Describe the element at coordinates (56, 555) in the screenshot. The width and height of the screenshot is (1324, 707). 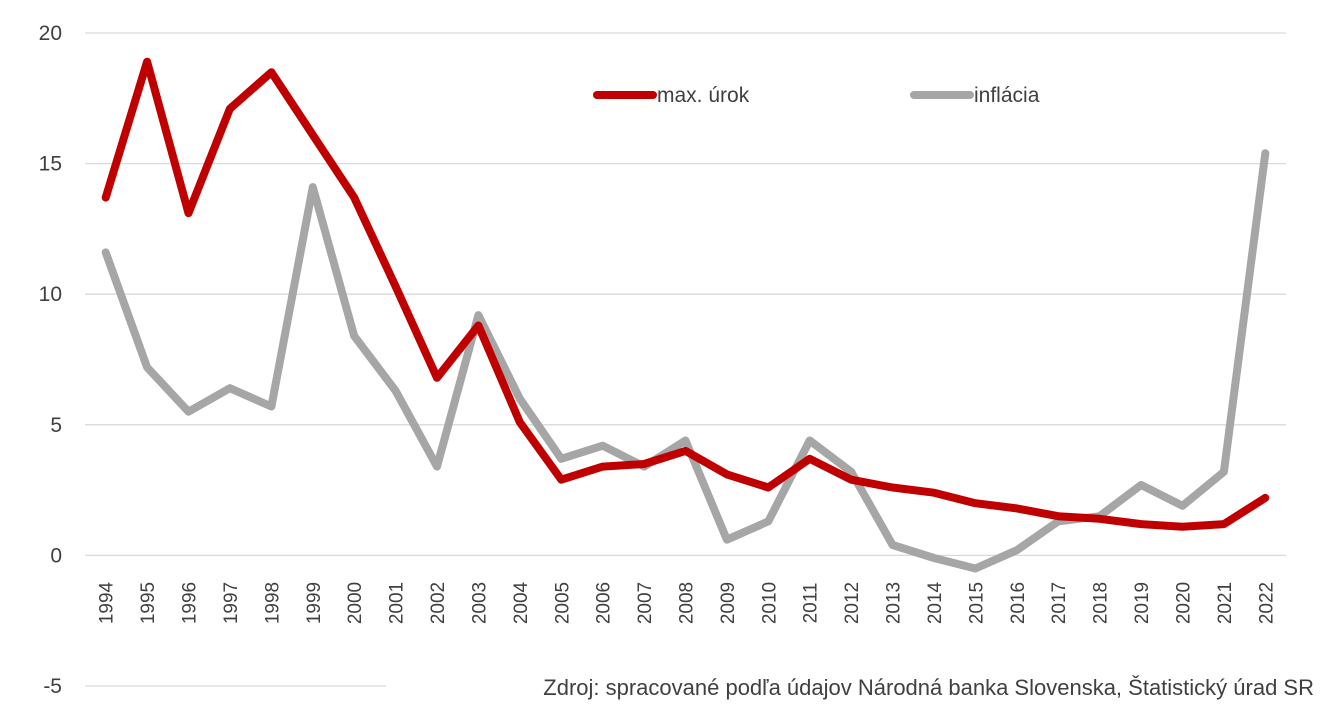
I see `y-tick-label: 0` at that location.